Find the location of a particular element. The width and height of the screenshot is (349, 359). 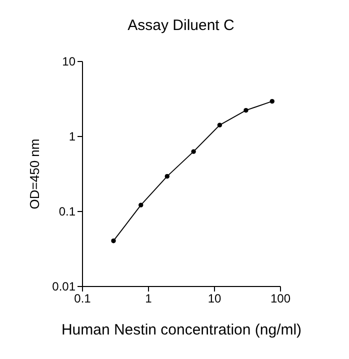

x-tick-label: 0.1 is located at coordinates (83, 299).